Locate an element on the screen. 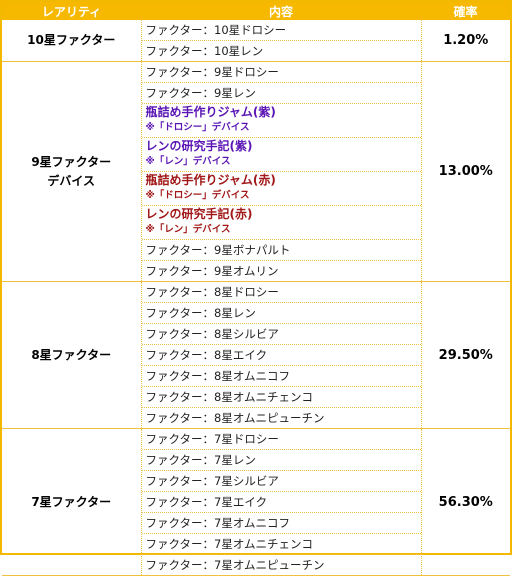 The image size is (512, 576). device-title: レンの研究手記(紫) is located at coordinates (199, 146).